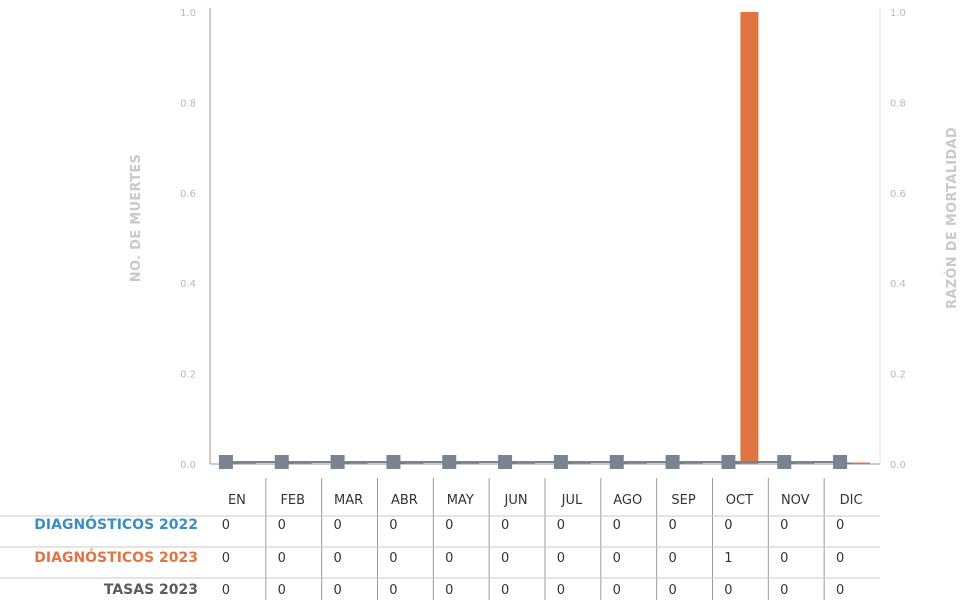 This screenshot has width=961, height=600. What do you see at coordinates (188, 194) in the screenshot?
I see `y-tick-label: 0.6` at bounding box center [188, 194].